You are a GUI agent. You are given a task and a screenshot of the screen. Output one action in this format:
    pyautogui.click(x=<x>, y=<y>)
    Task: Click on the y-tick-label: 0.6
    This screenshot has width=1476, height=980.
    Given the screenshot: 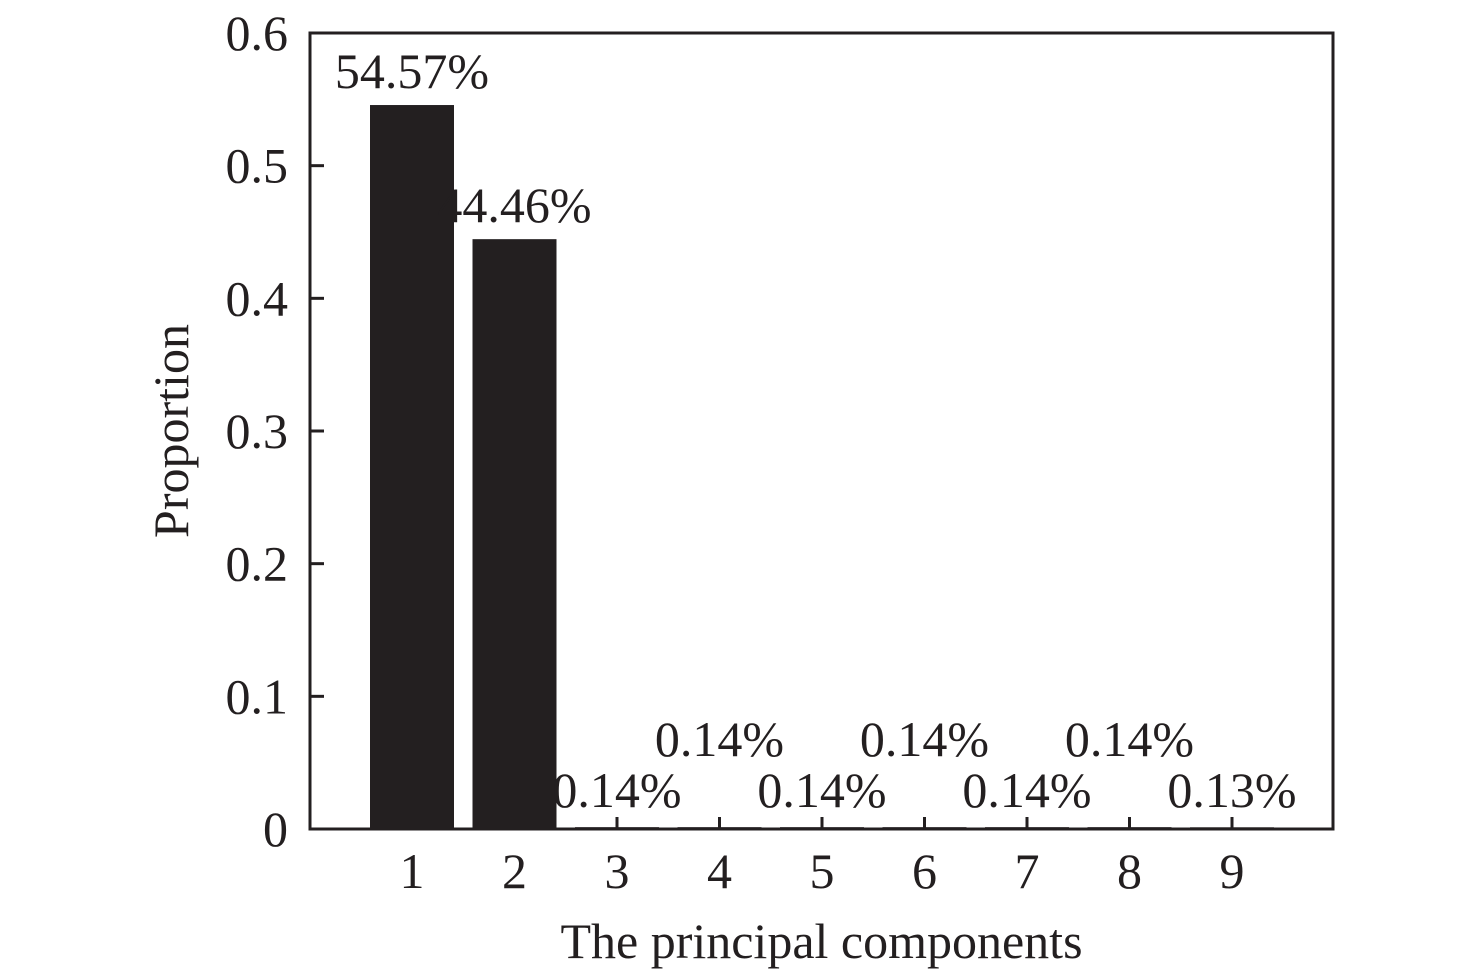 What is the action you would take?
    pyautogui.click(x=257, y=33)
    